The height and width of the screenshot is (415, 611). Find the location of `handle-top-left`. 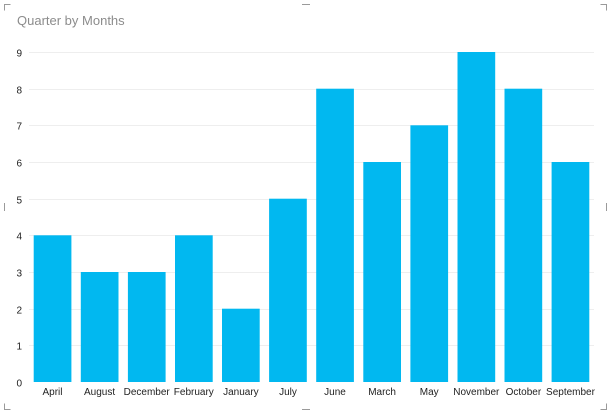

handle-top-left is located at coordinates (7, 7).